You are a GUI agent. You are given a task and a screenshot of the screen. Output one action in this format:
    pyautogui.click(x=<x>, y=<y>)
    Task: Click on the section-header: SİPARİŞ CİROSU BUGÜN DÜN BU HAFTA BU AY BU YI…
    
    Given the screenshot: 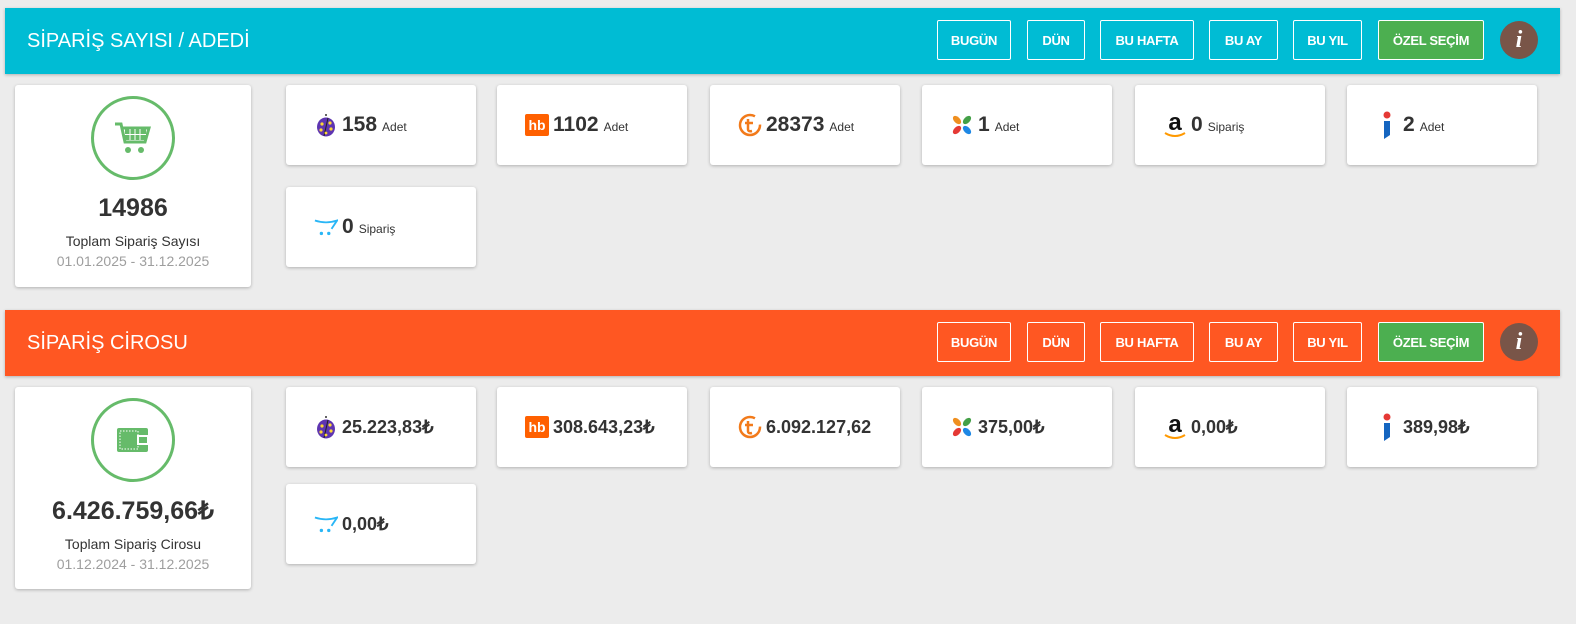 What is the action you would take?
    pyautogui.click(x=782, y=343)
    